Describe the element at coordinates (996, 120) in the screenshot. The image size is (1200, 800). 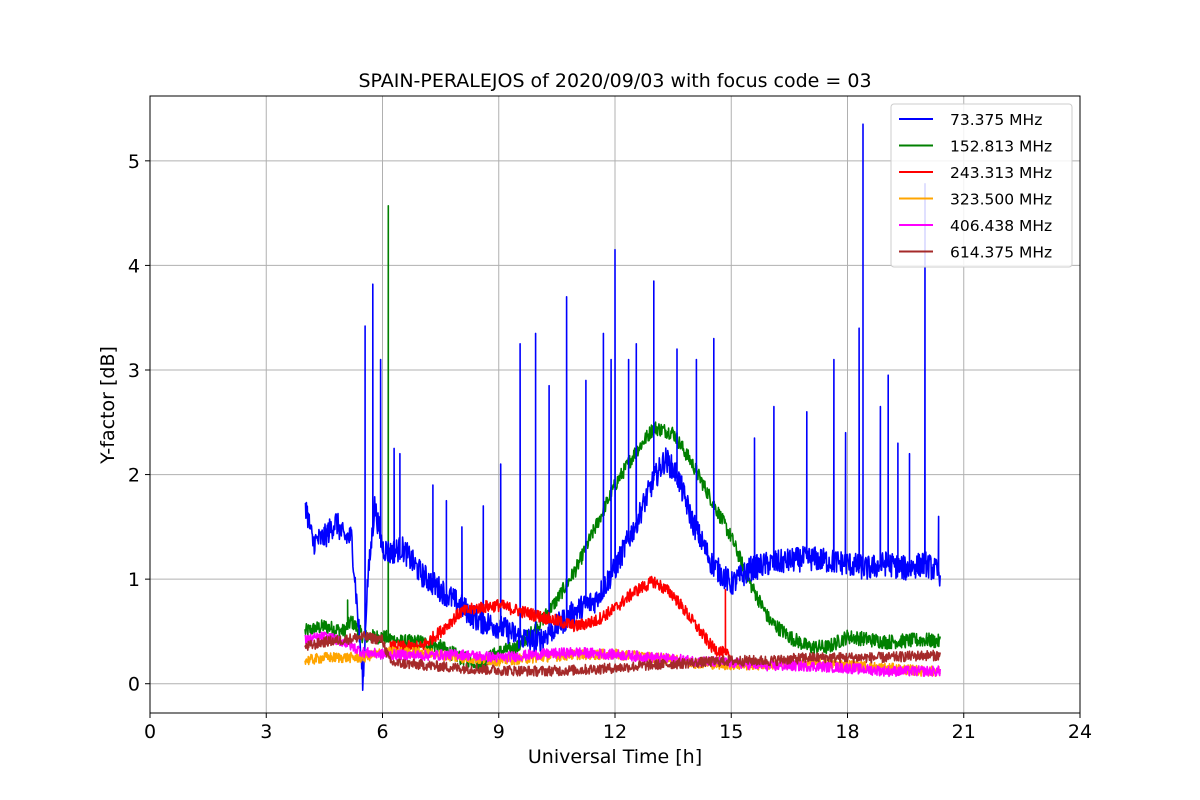
I see `legend-label: 73.375 MHz` at that location.